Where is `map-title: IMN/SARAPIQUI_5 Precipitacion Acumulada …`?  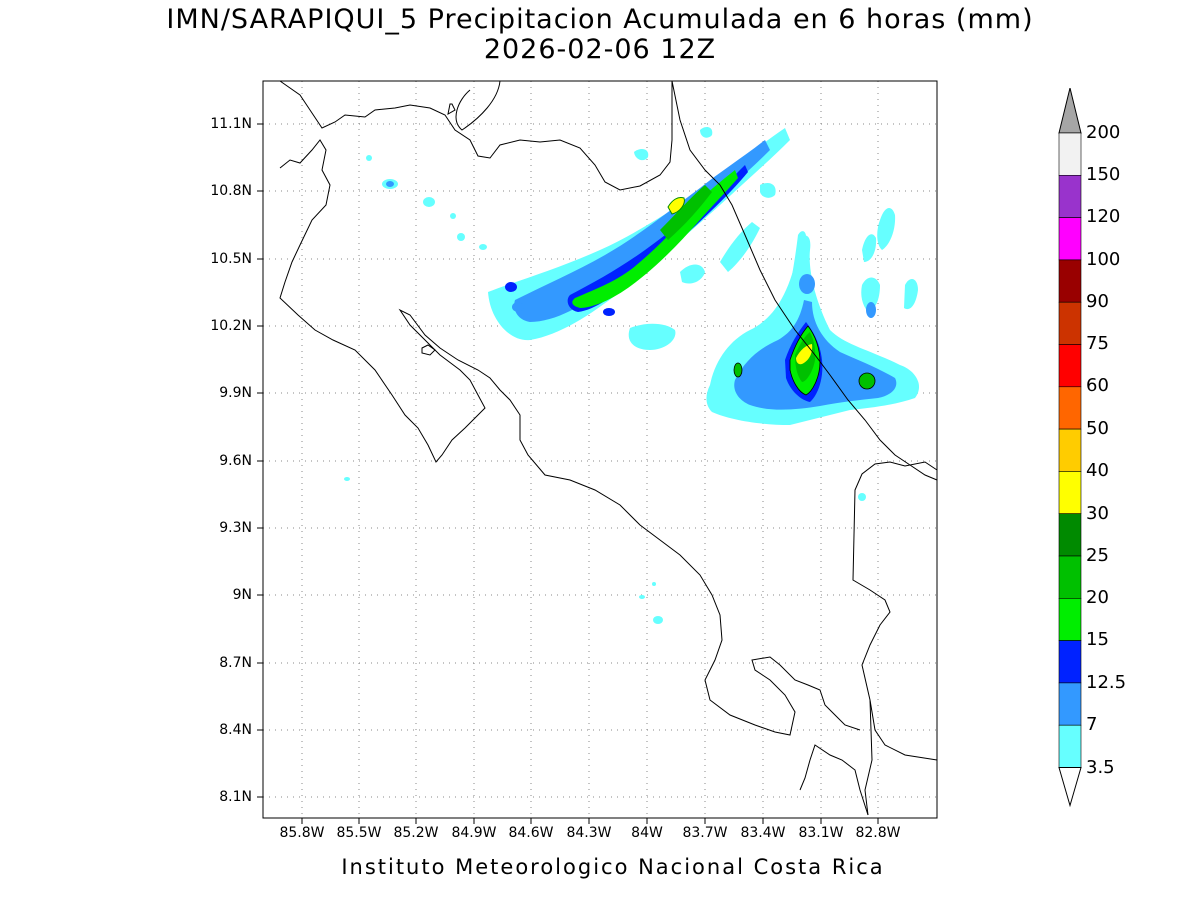
map-title: IMN/SARAPIQUI_5 Precipitacion Acumulada … is located at coordinates (600, 19).